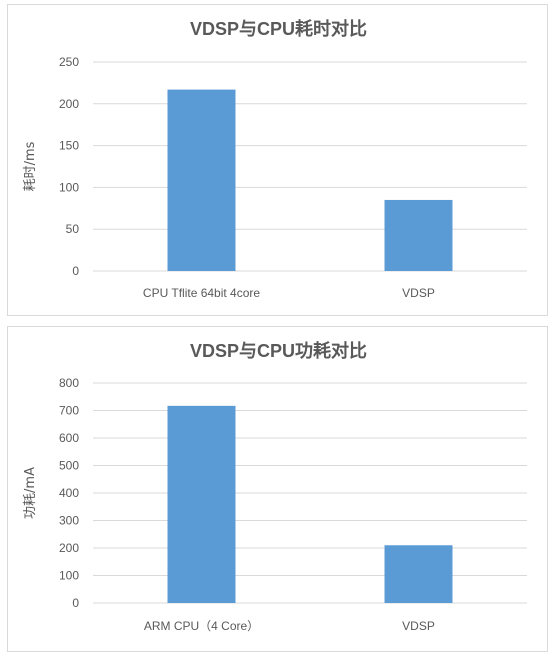 The image size is (555, 658). Describe the element at coordinates (278, 28) in the screenshot. I see `chart-title: VDSP与CPU耗时对比` at that location.